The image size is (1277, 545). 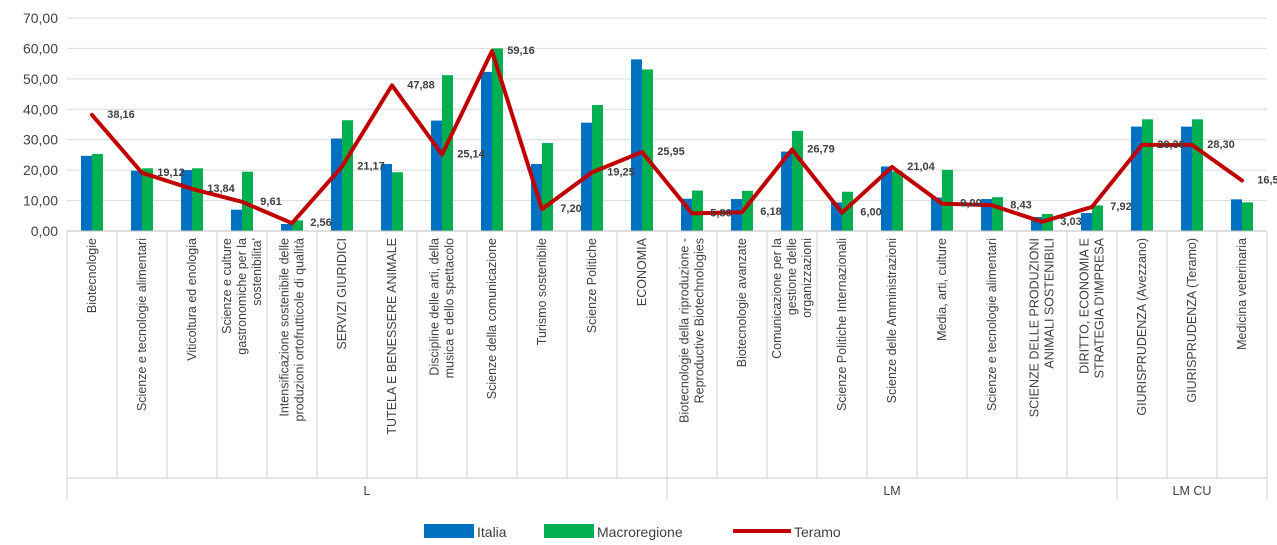 What do you see at coordinates (171, 173) in the screenshot?
I see `data-label: 19,12` at bounding box center [171, 173].